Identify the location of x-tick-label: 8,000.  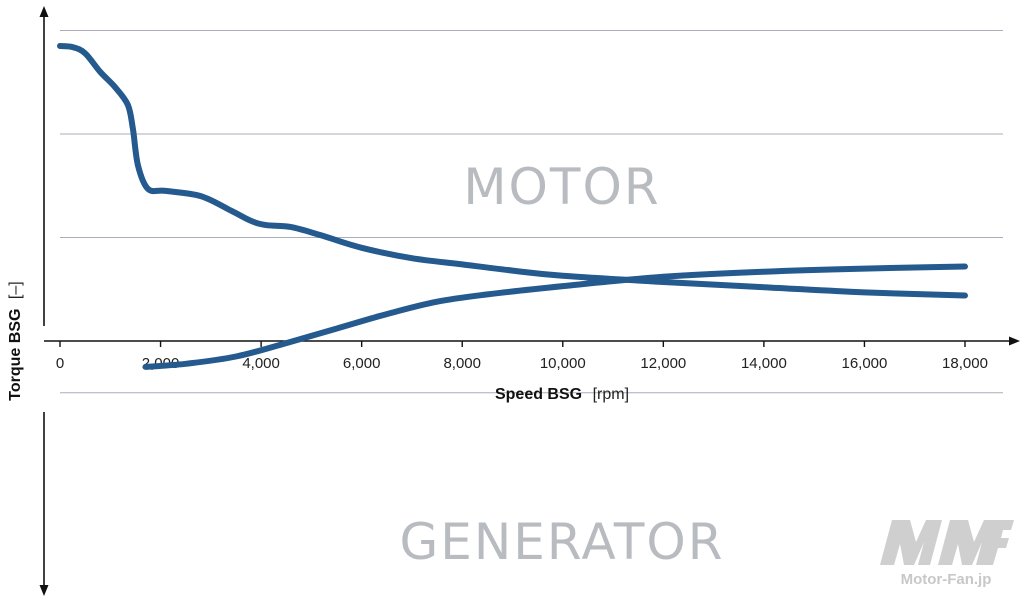
(462, 363).